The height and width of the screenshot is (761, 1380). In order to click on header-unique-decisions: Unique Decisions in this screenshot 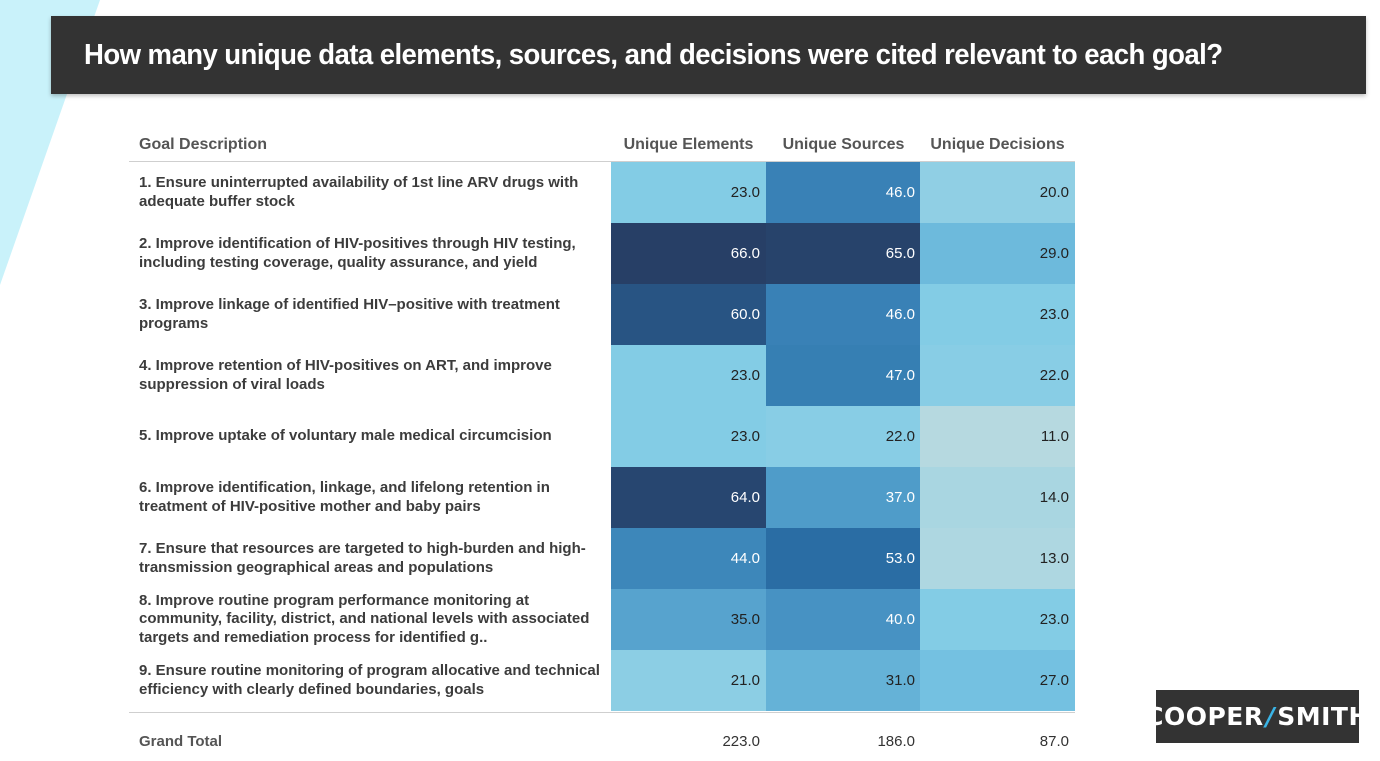, I will do `click(997, 144)`.